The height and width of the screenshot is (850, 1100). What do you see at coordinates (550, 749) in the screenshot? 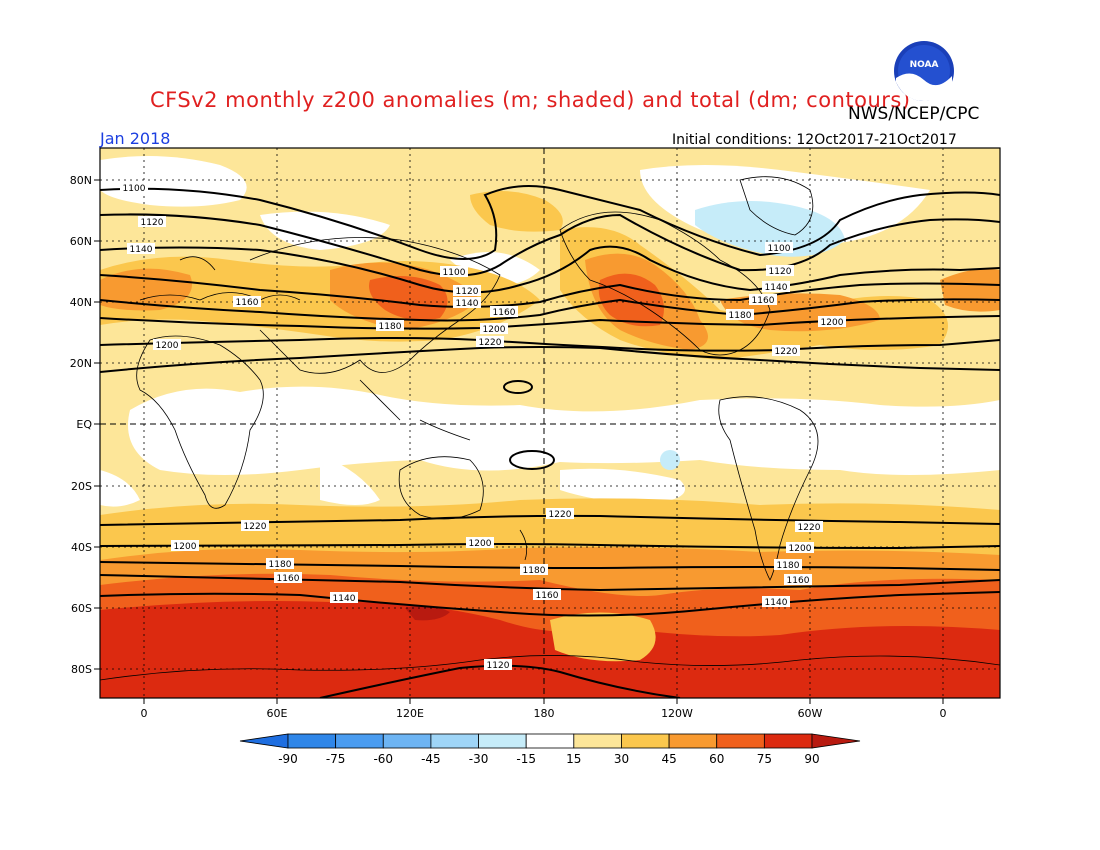
I see `colorbar: -90 -75 -60 -45 -30 -15 15 30 45 60 75 90` at bounding box center [550, 749].